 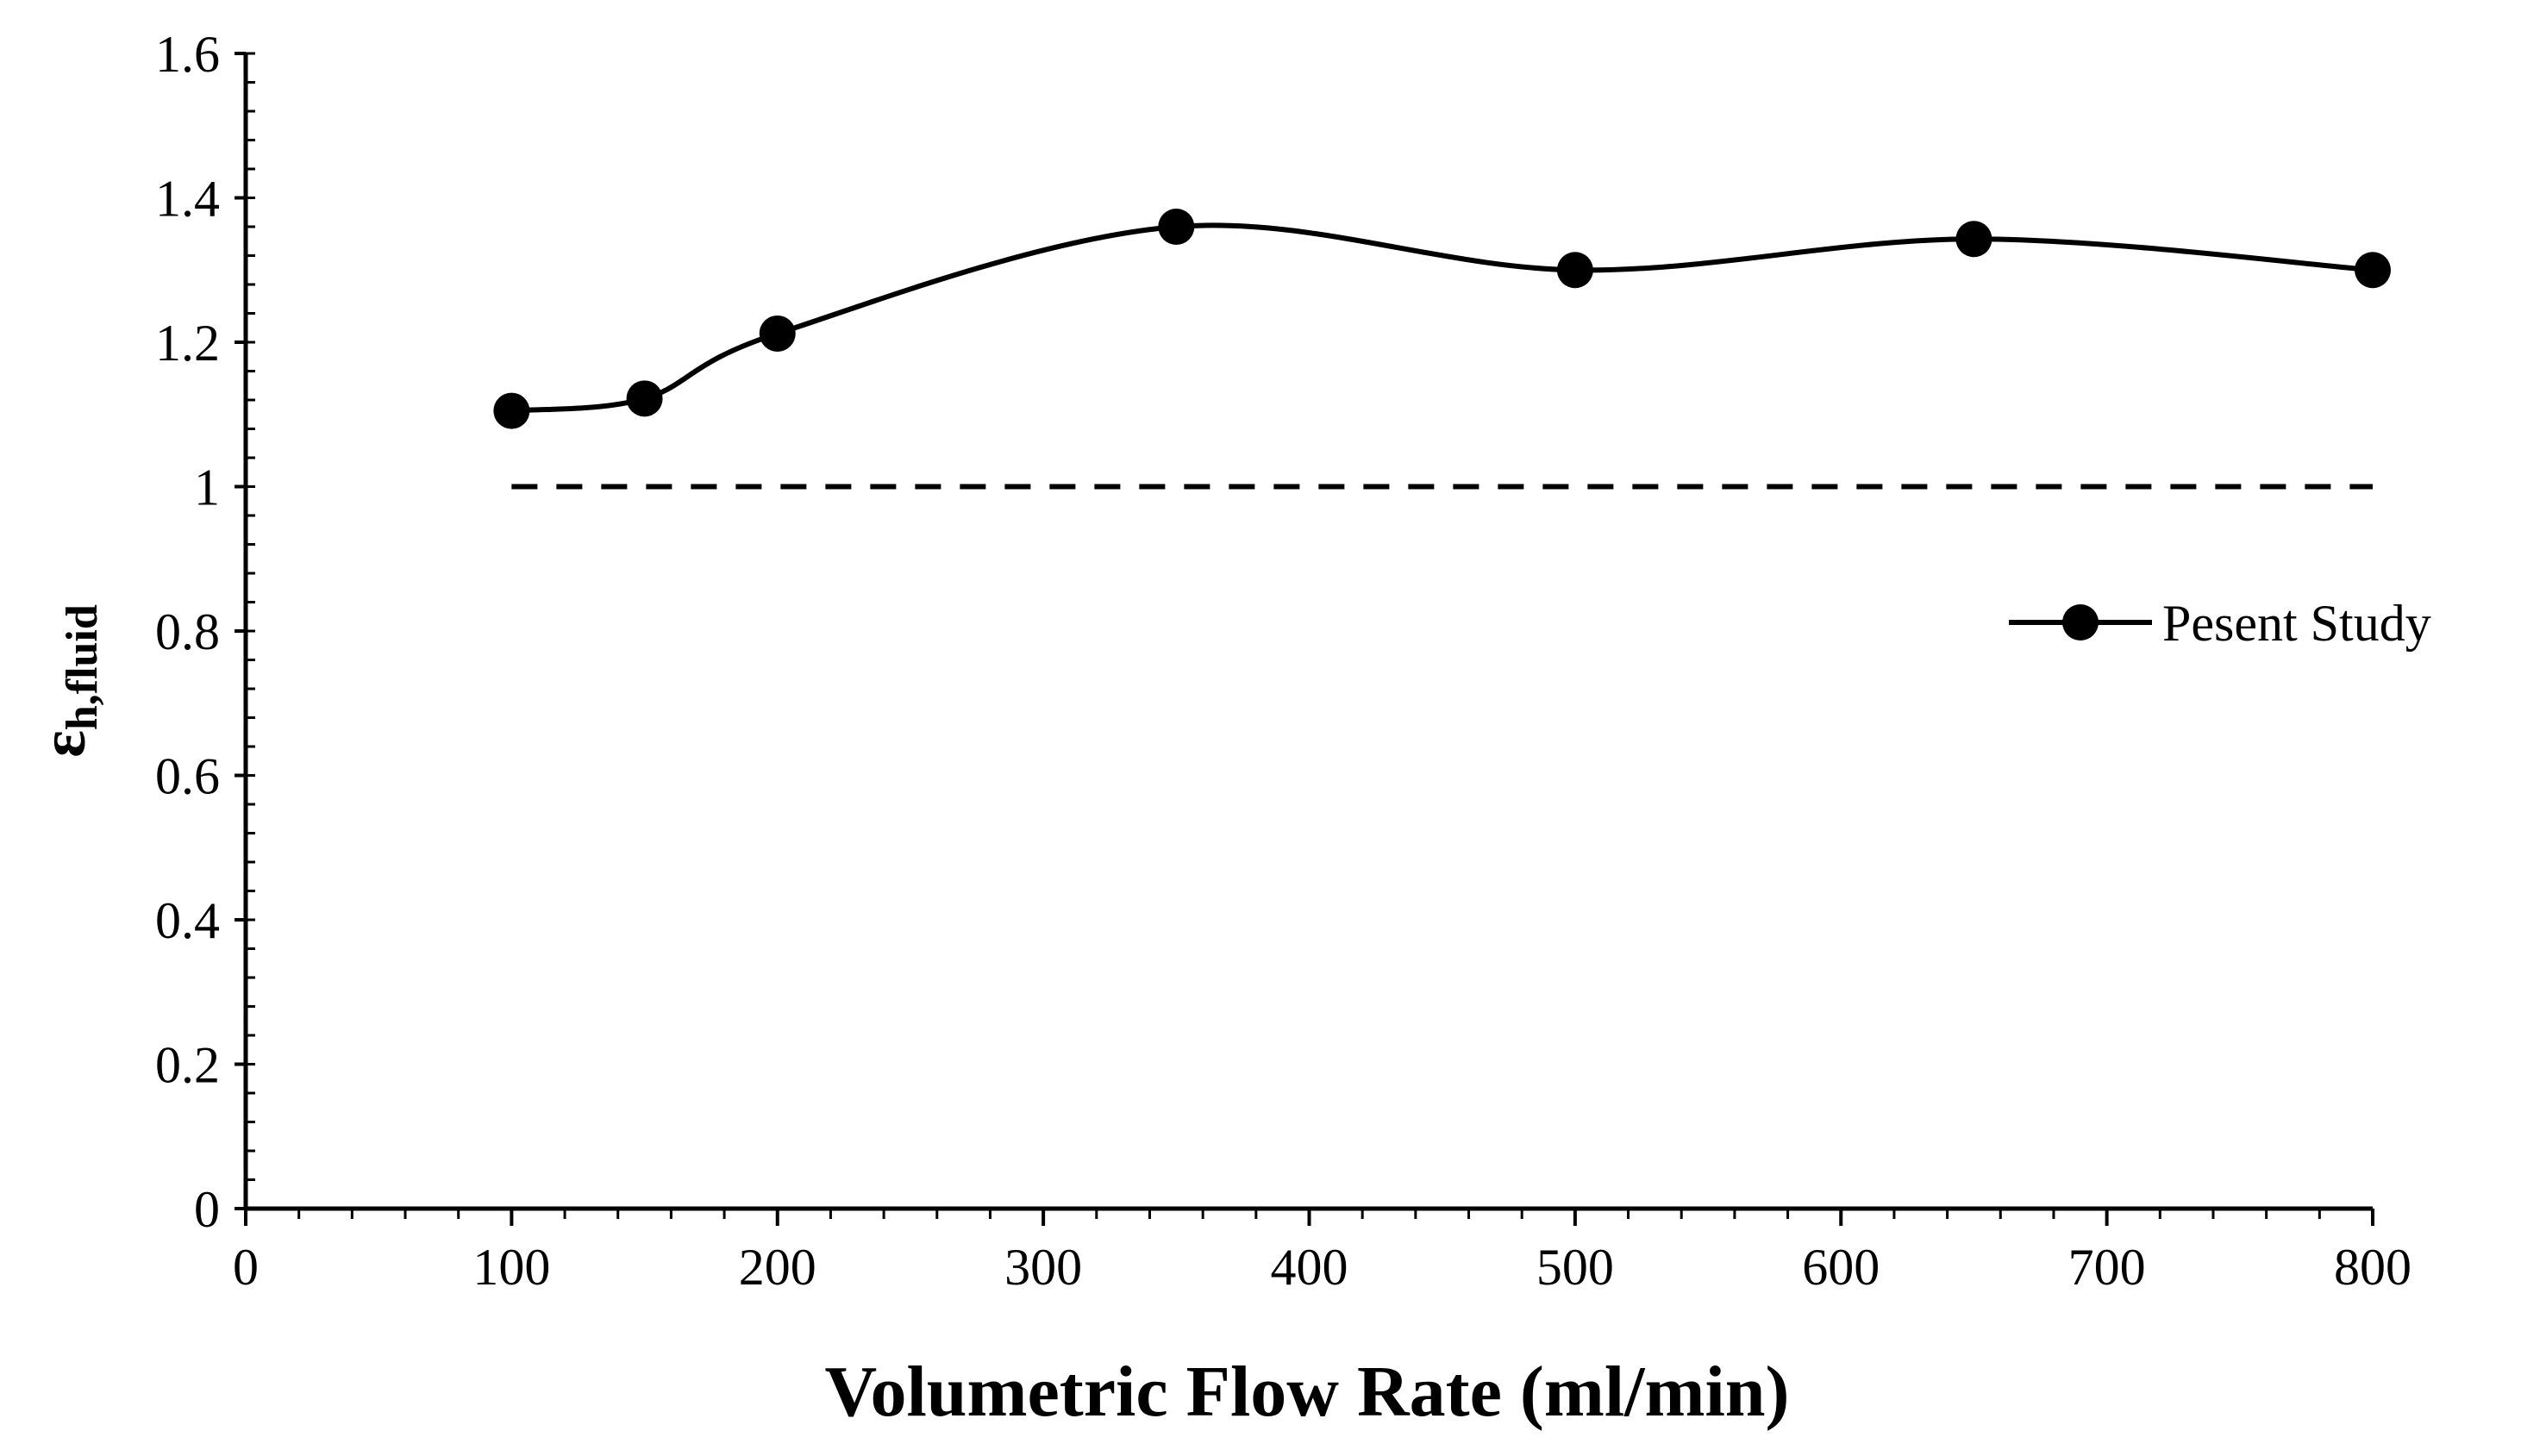 What do you see at coordinates (207, 488) in the screenshot?
I see `y-tick-label: 1` at bounding box center [207, 488].